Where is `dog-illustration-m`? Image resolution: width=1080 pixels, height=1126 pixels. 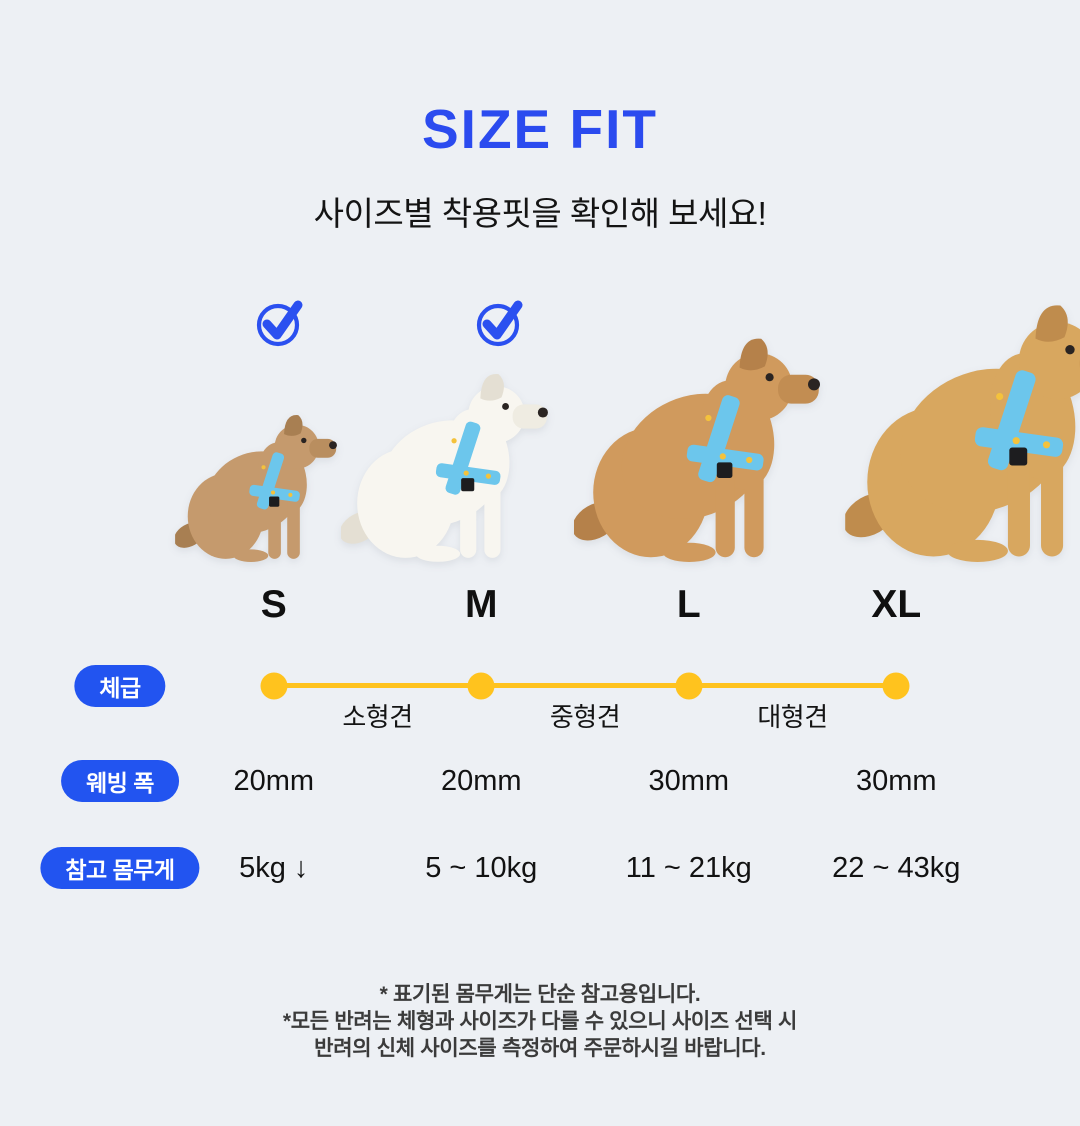 dog-illustration-m is located at coordinates (447, 466).